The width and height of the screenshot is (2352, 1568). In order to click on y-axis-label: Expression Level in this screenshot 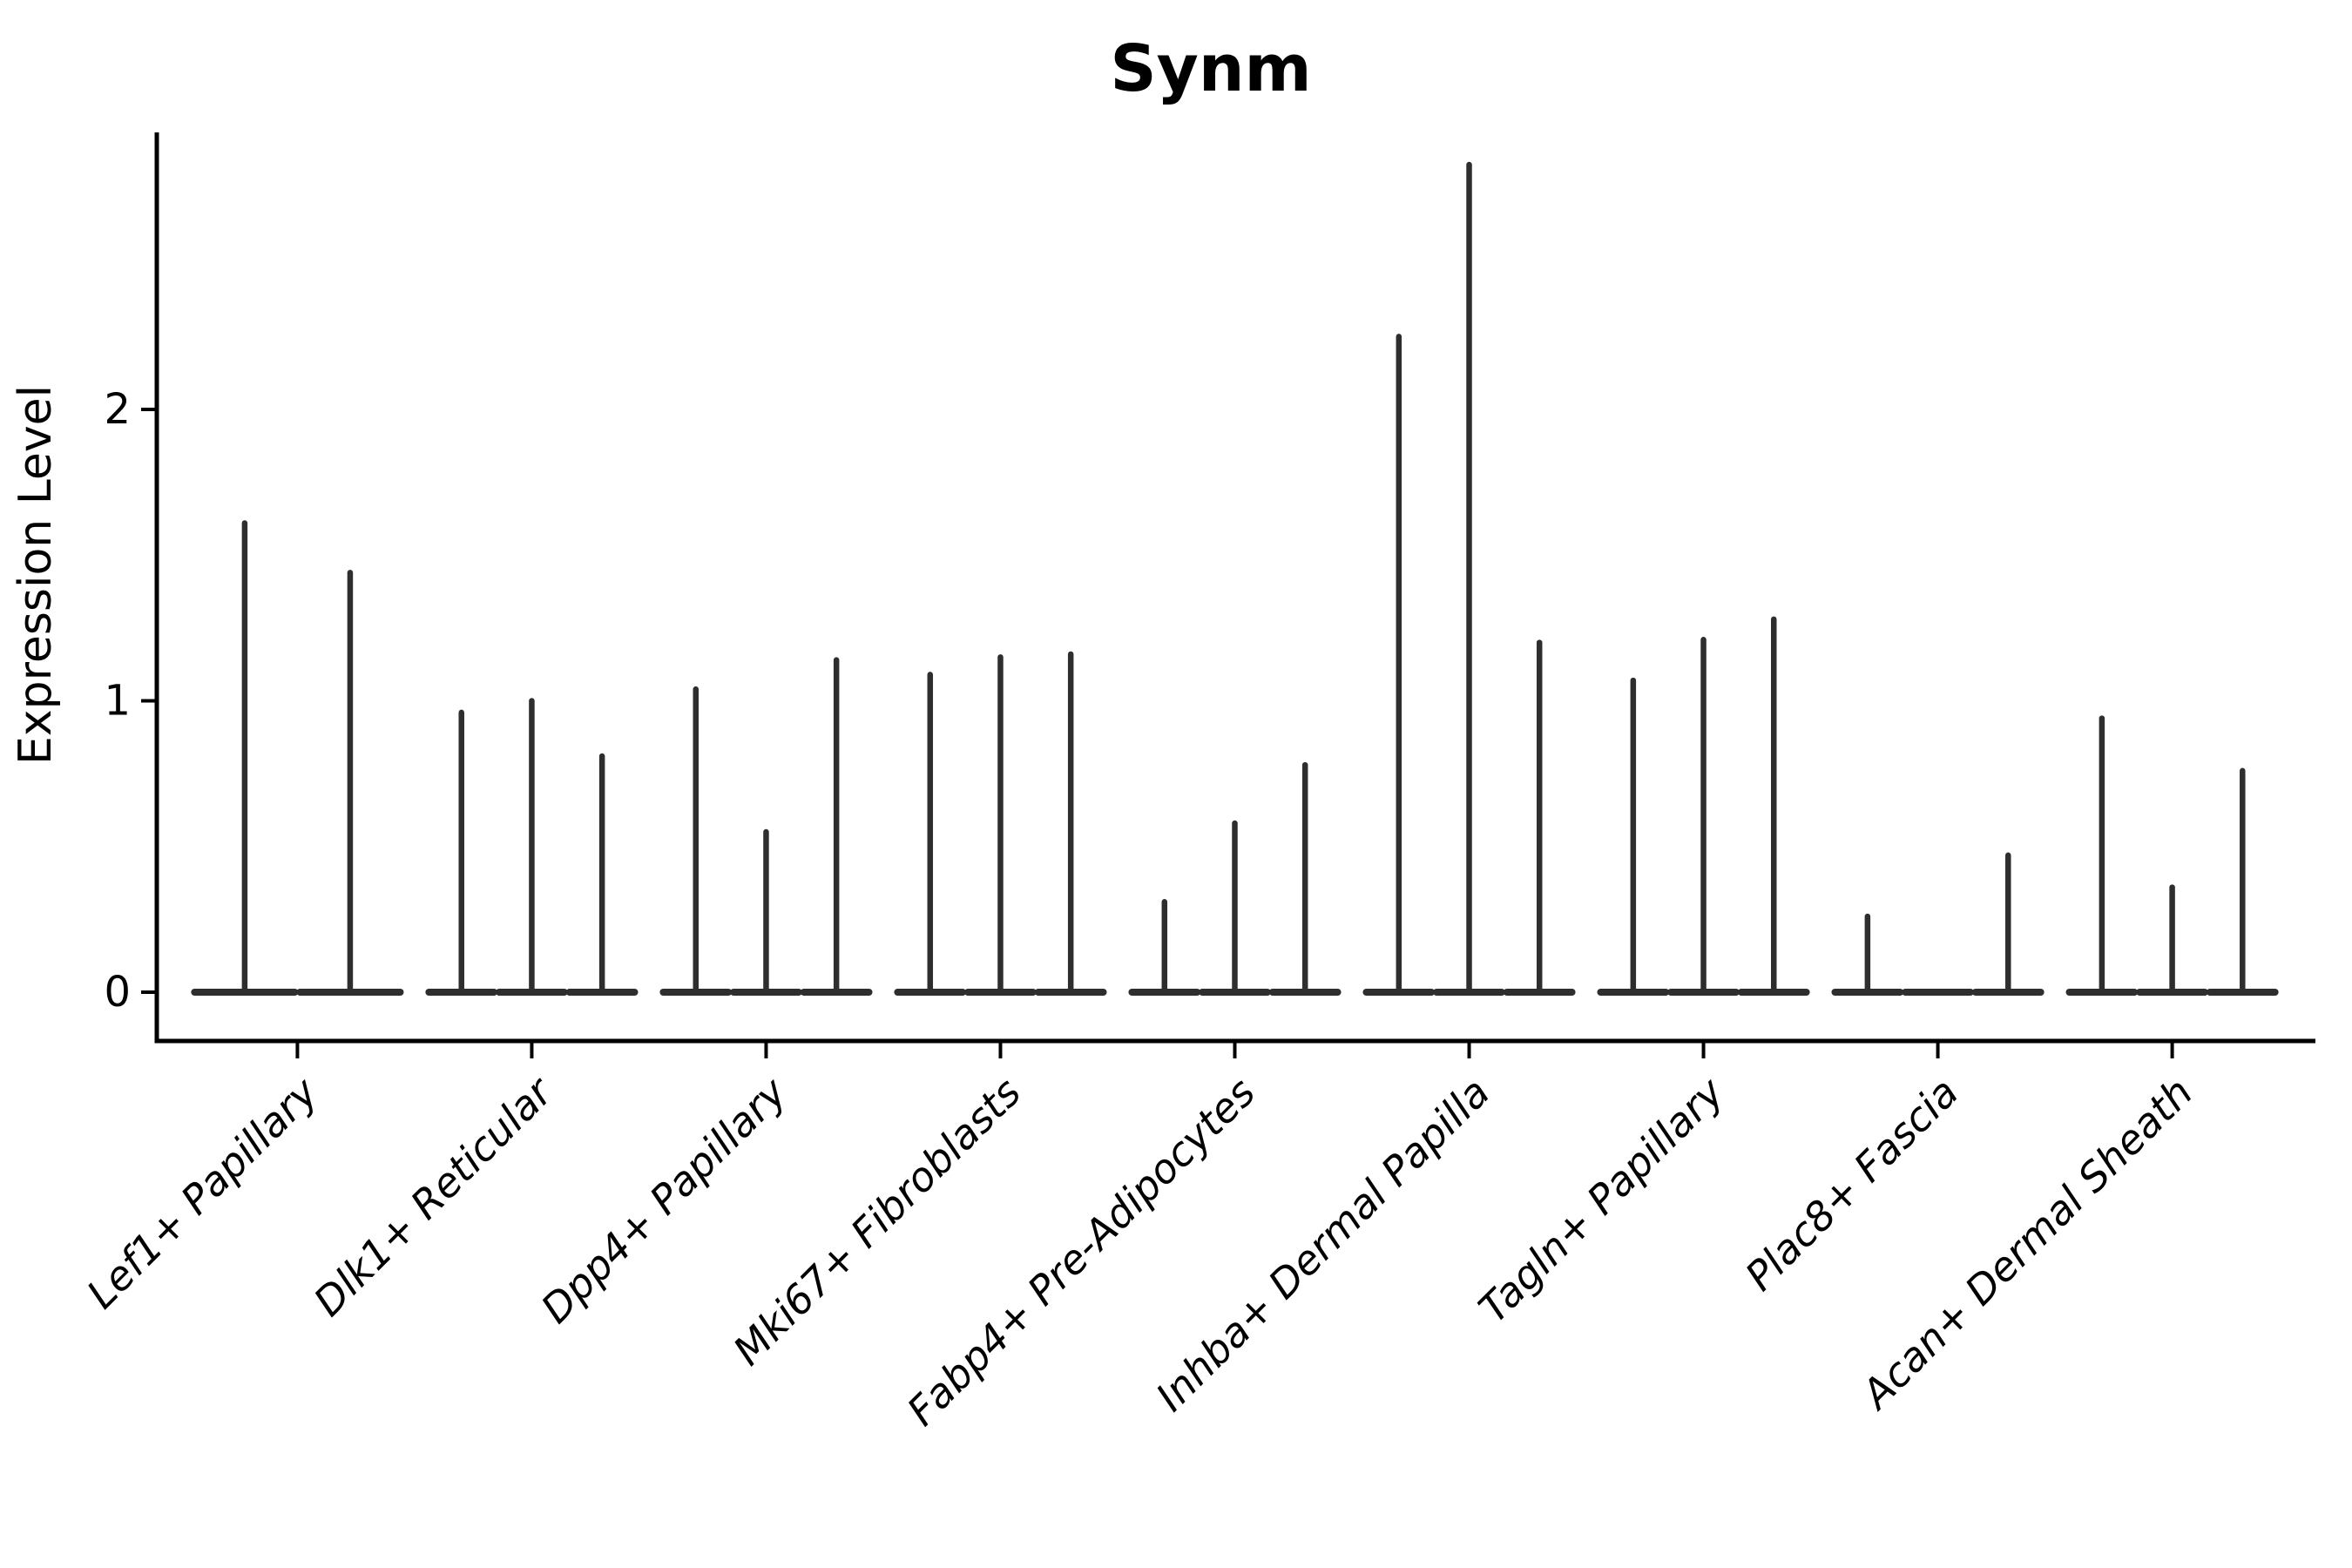, I will do `click(36, 575)`.